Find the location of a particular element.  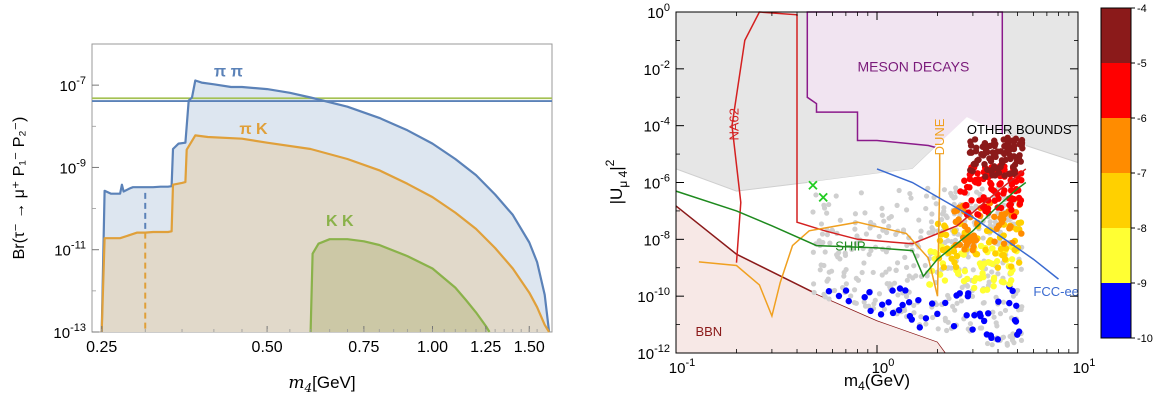

colorbar-tick-label-6: -10 is located at coordinates (1145, 339).